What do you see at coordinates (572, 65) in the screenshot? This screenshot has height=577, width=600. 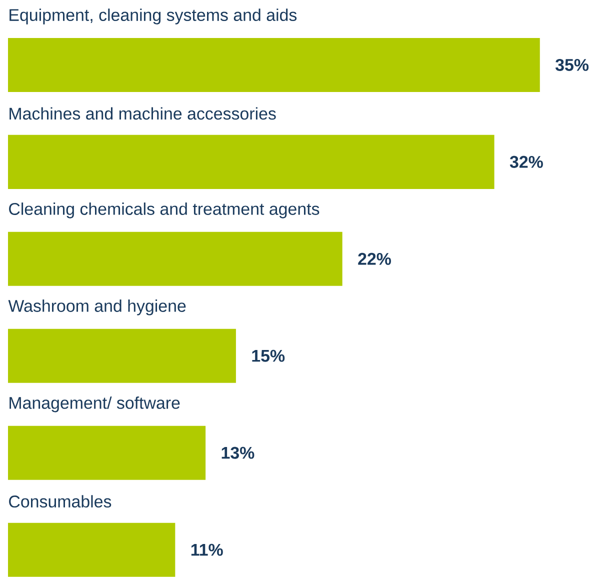 I see `data-label: 35%` at bounding box center [572, 65].